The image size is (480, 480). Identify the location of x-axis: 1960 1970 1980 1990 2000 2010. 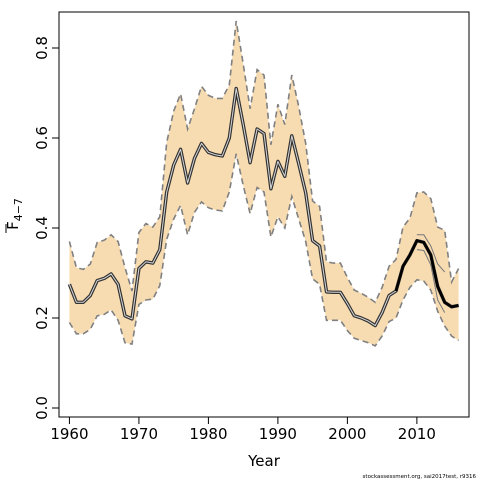
(243, 429).